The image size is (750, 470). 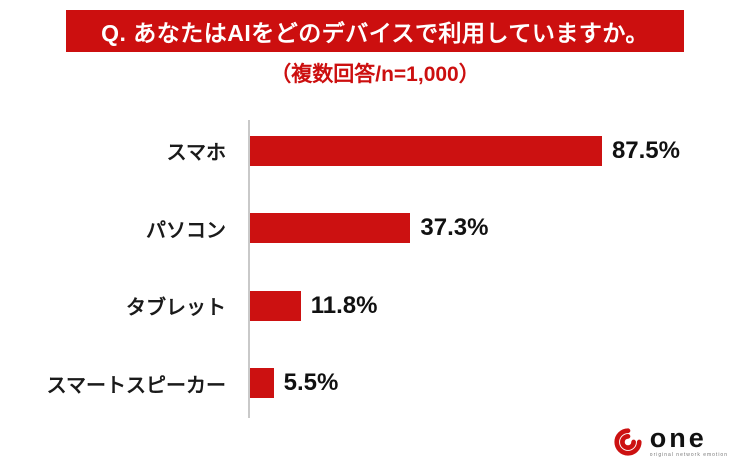 What do you see at coordinates (465, 383) in the screenshot?
I see `bar-track: 5.5%` at bounding box center [465, 383].